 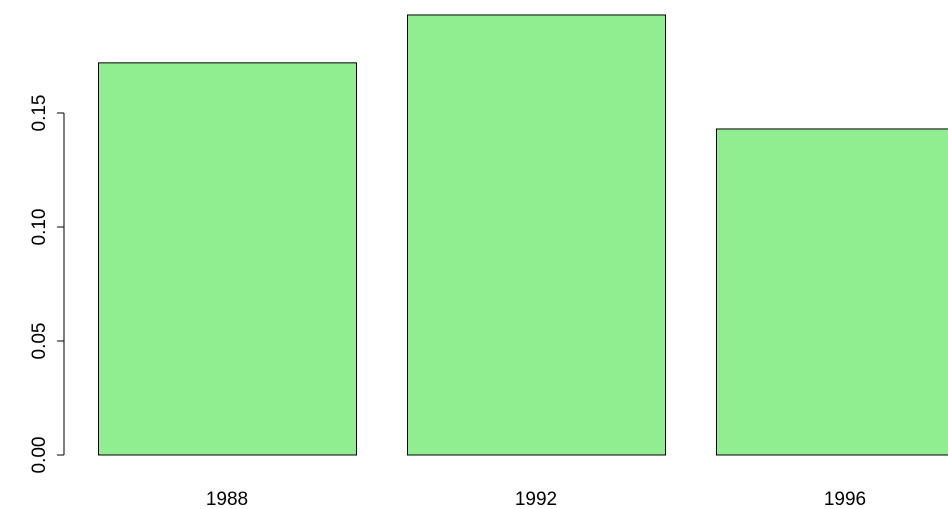 I want to click on y-tick-label: 0.05, so click(x=39, y=341).